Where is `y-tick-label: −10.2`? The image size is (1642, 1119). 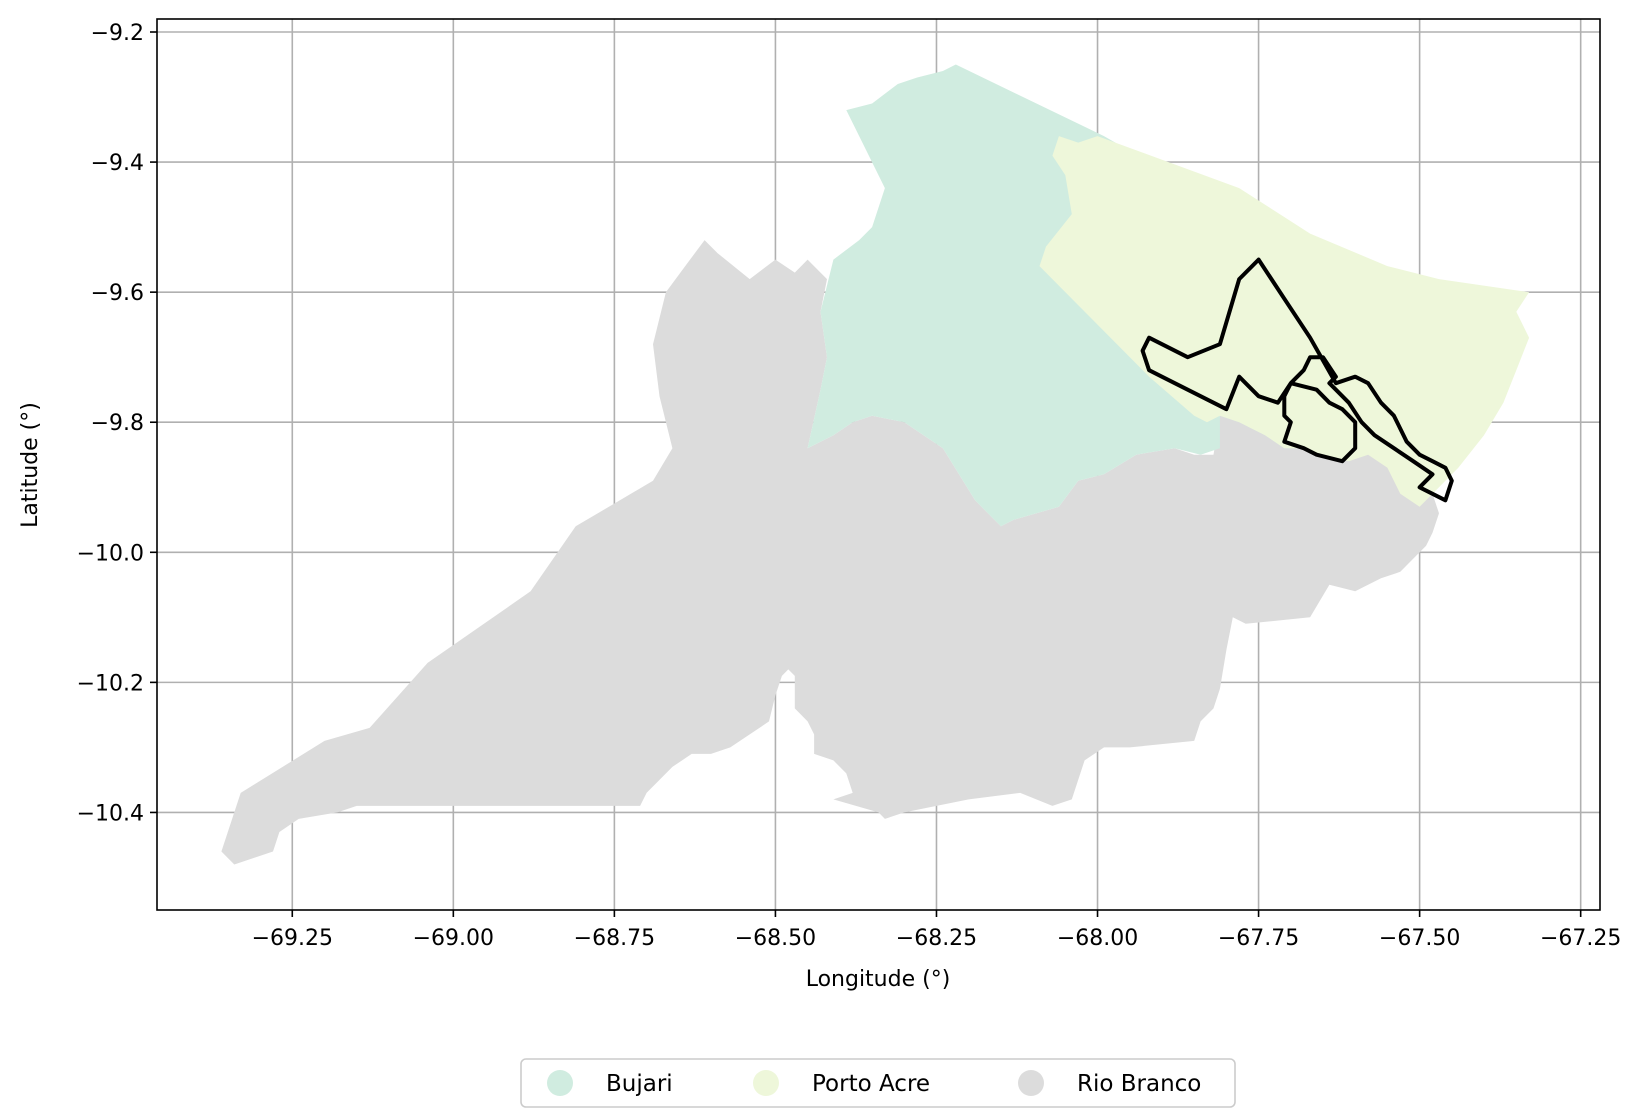
y-tick-label: −10.2 is located at coordinates (110, 683).